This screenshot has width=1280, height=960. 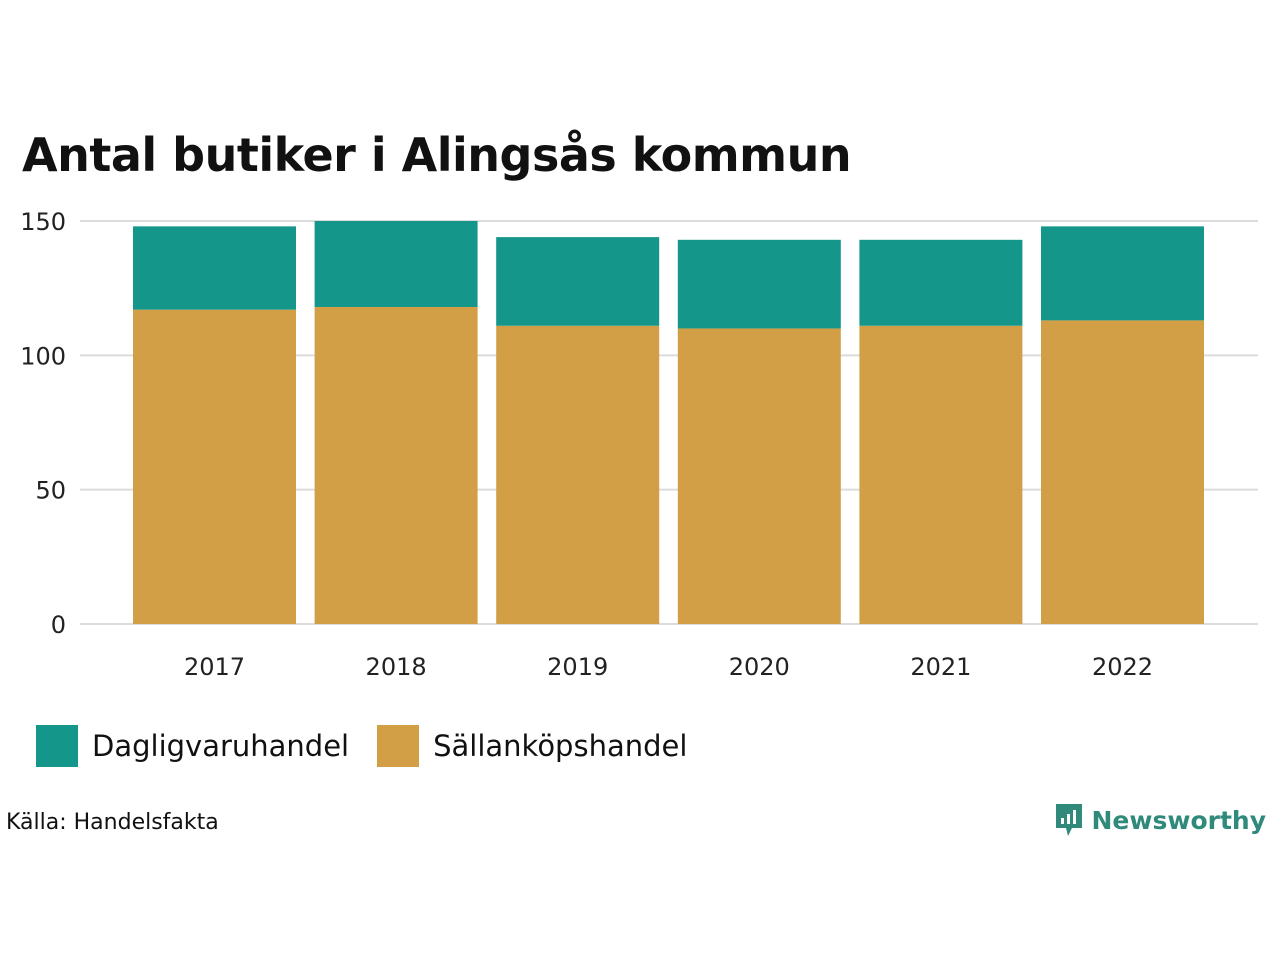 What do you see at coordinates (396, 667) in the screenshot?
I see `x-tick-label: 2018` at bounding box center [396, 667].